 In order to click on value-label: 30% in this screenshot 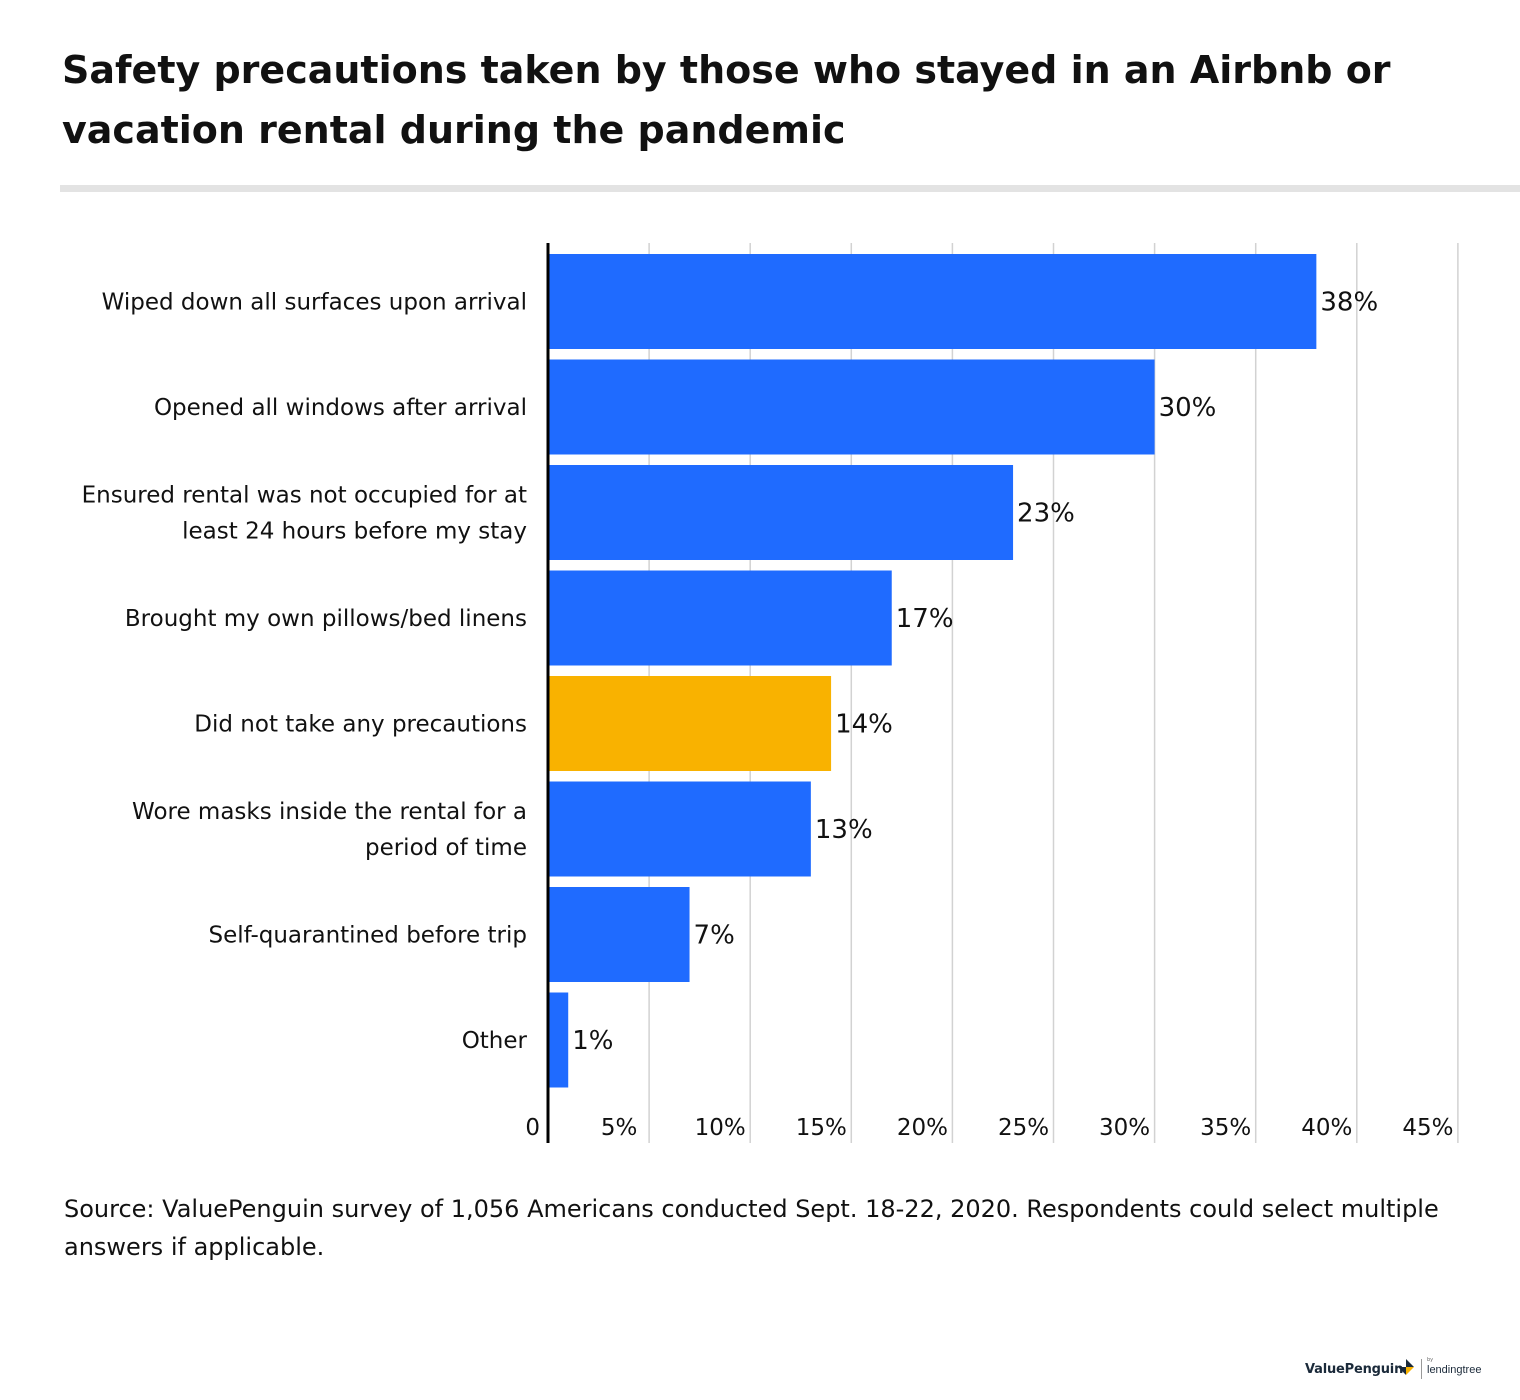, I will do `click(1188, 408)`.